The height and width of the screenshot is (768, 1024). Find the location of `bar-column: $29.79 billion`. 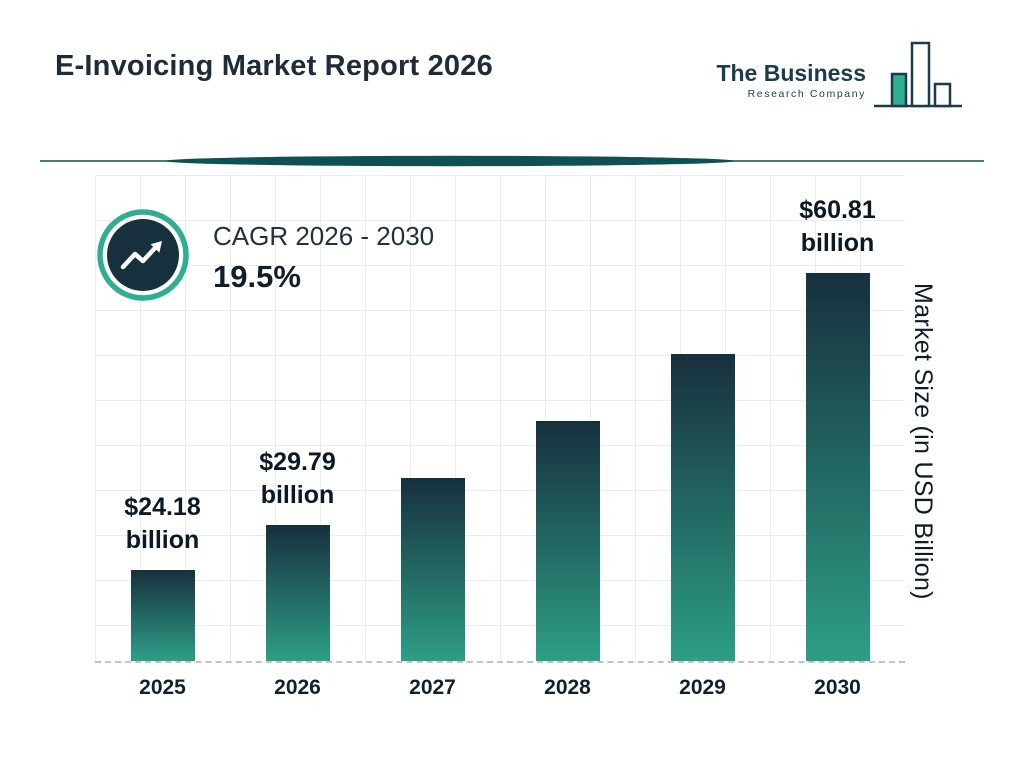

bar-column: $29.79 billion is located at coordinates (297, 553).